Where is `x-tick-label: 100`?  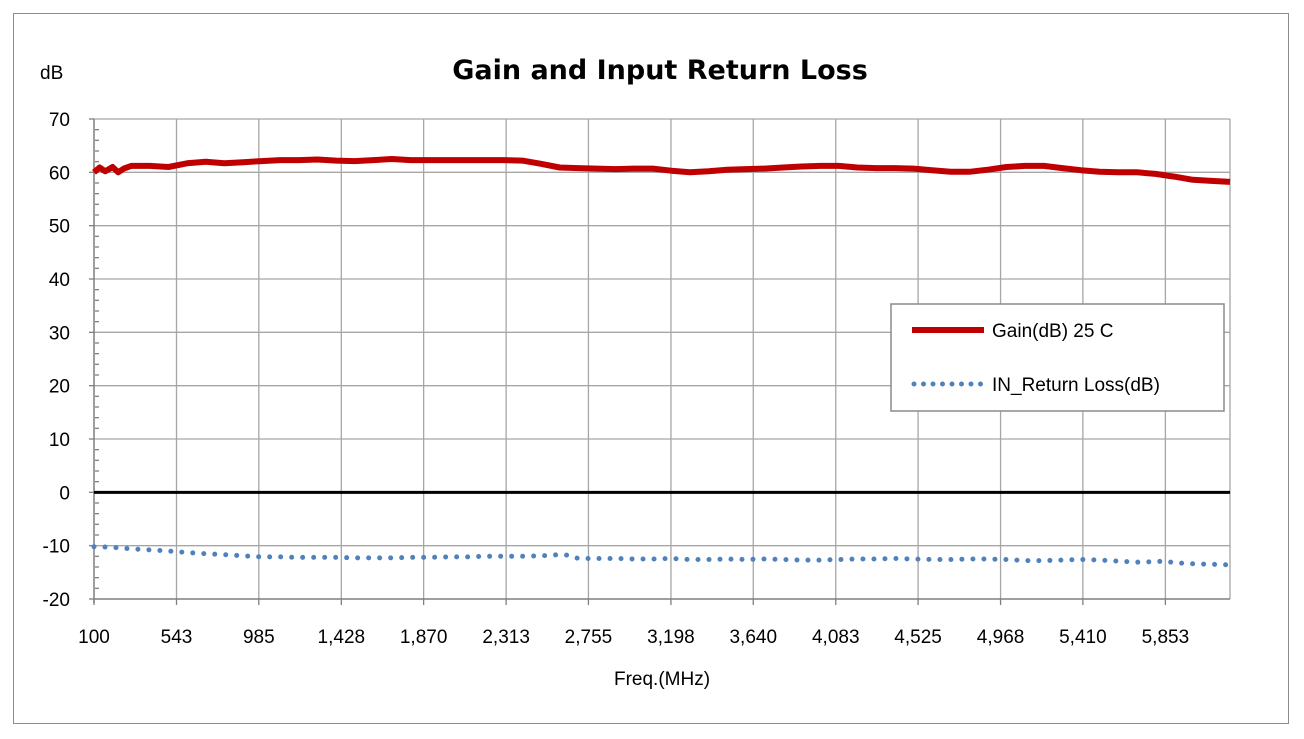
x-tick-label: 100 is located at coordinates (94, 637).